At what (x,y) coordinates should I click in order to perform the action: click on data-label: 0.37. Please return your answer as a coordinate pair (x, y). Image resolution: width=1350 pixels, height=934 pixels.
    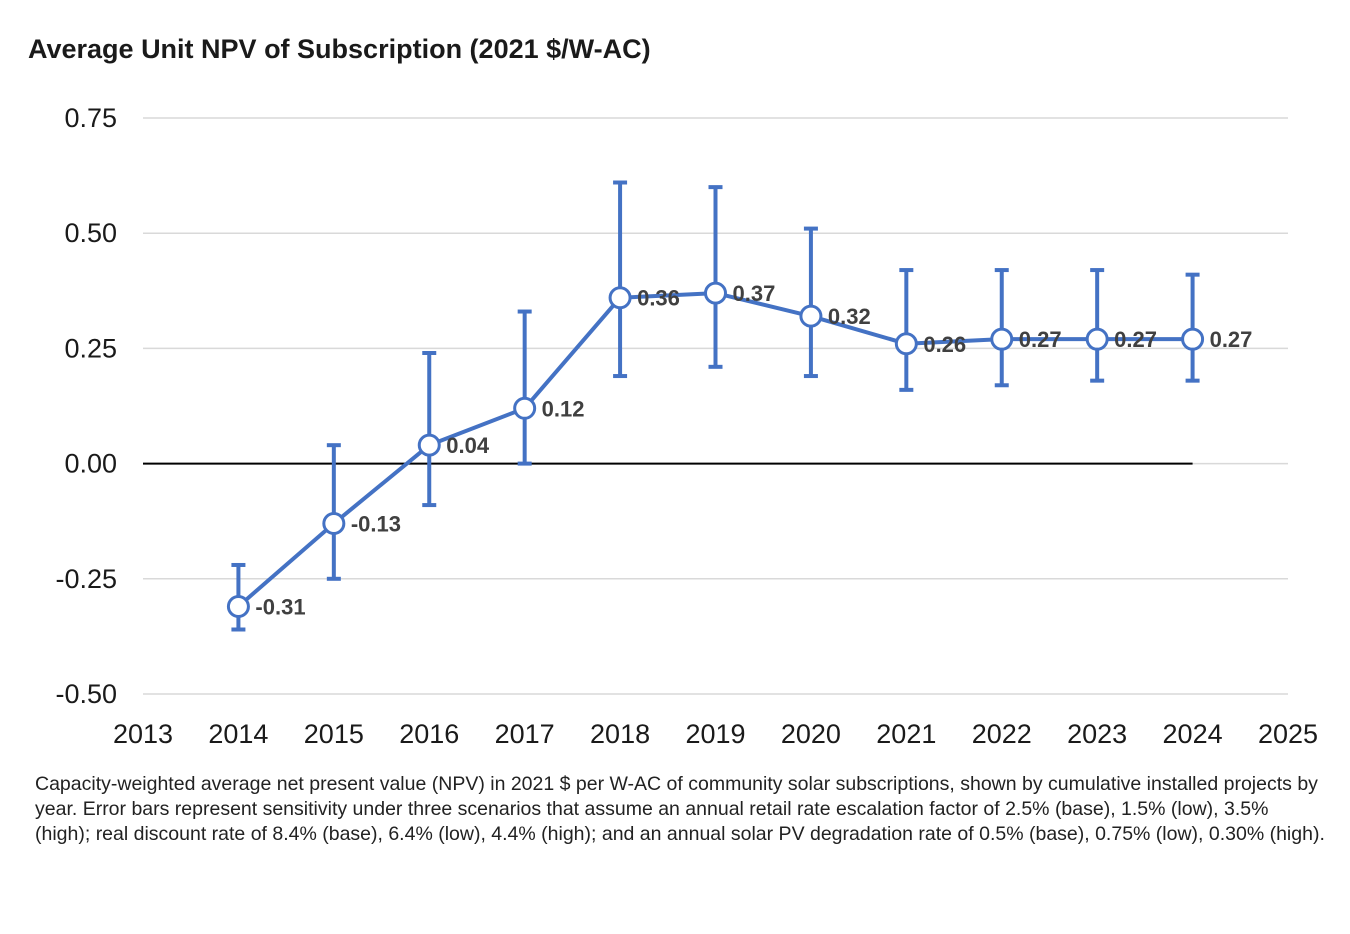
    Looking at the image, I should click on (754, 293).